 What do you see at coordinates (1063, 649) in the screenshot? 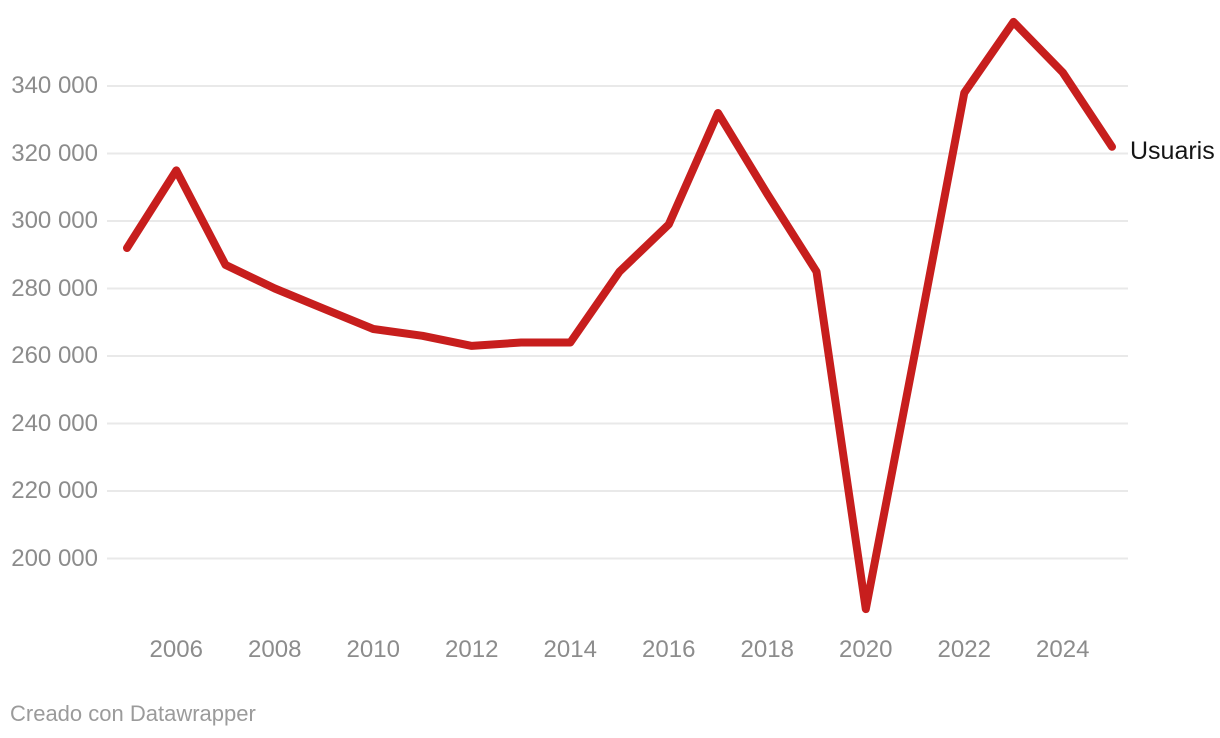
I see `x-tick-label: 2024` at bounding box center [1063, 649].